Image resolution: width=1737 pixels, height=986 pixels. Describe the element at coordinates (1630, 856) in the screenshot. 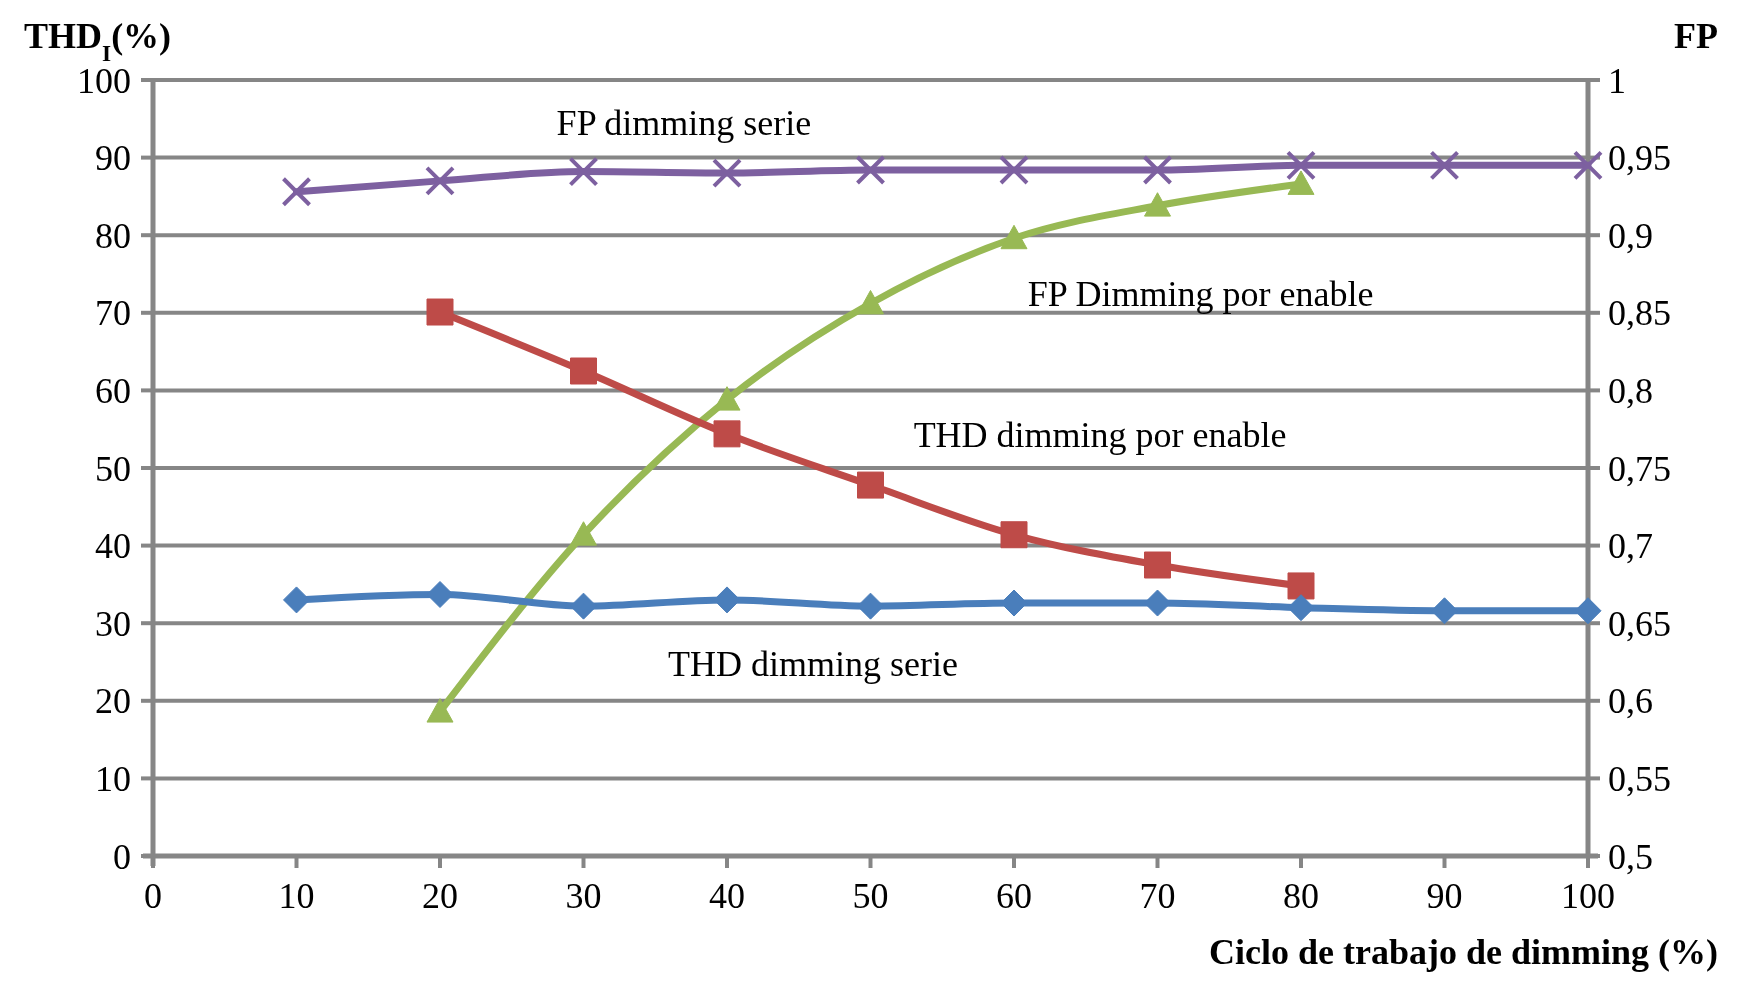

I see `y2-tick-label: 0,5` at that location.